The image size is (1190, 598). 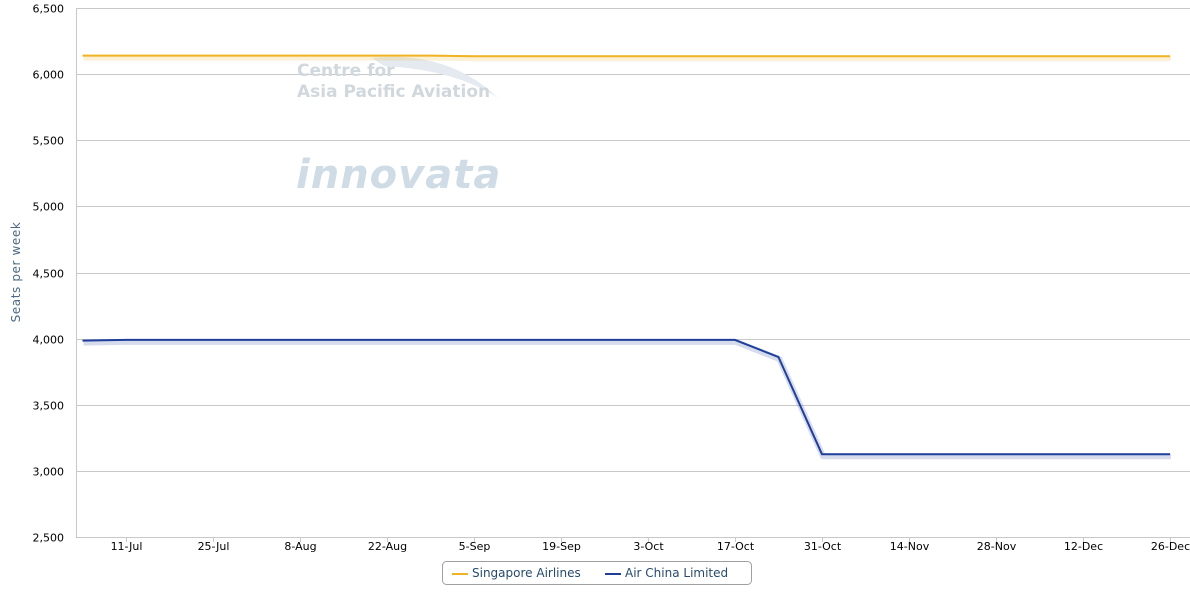 I want to click on x-tick-label: 3-Oct, so click(x=648, y=546).